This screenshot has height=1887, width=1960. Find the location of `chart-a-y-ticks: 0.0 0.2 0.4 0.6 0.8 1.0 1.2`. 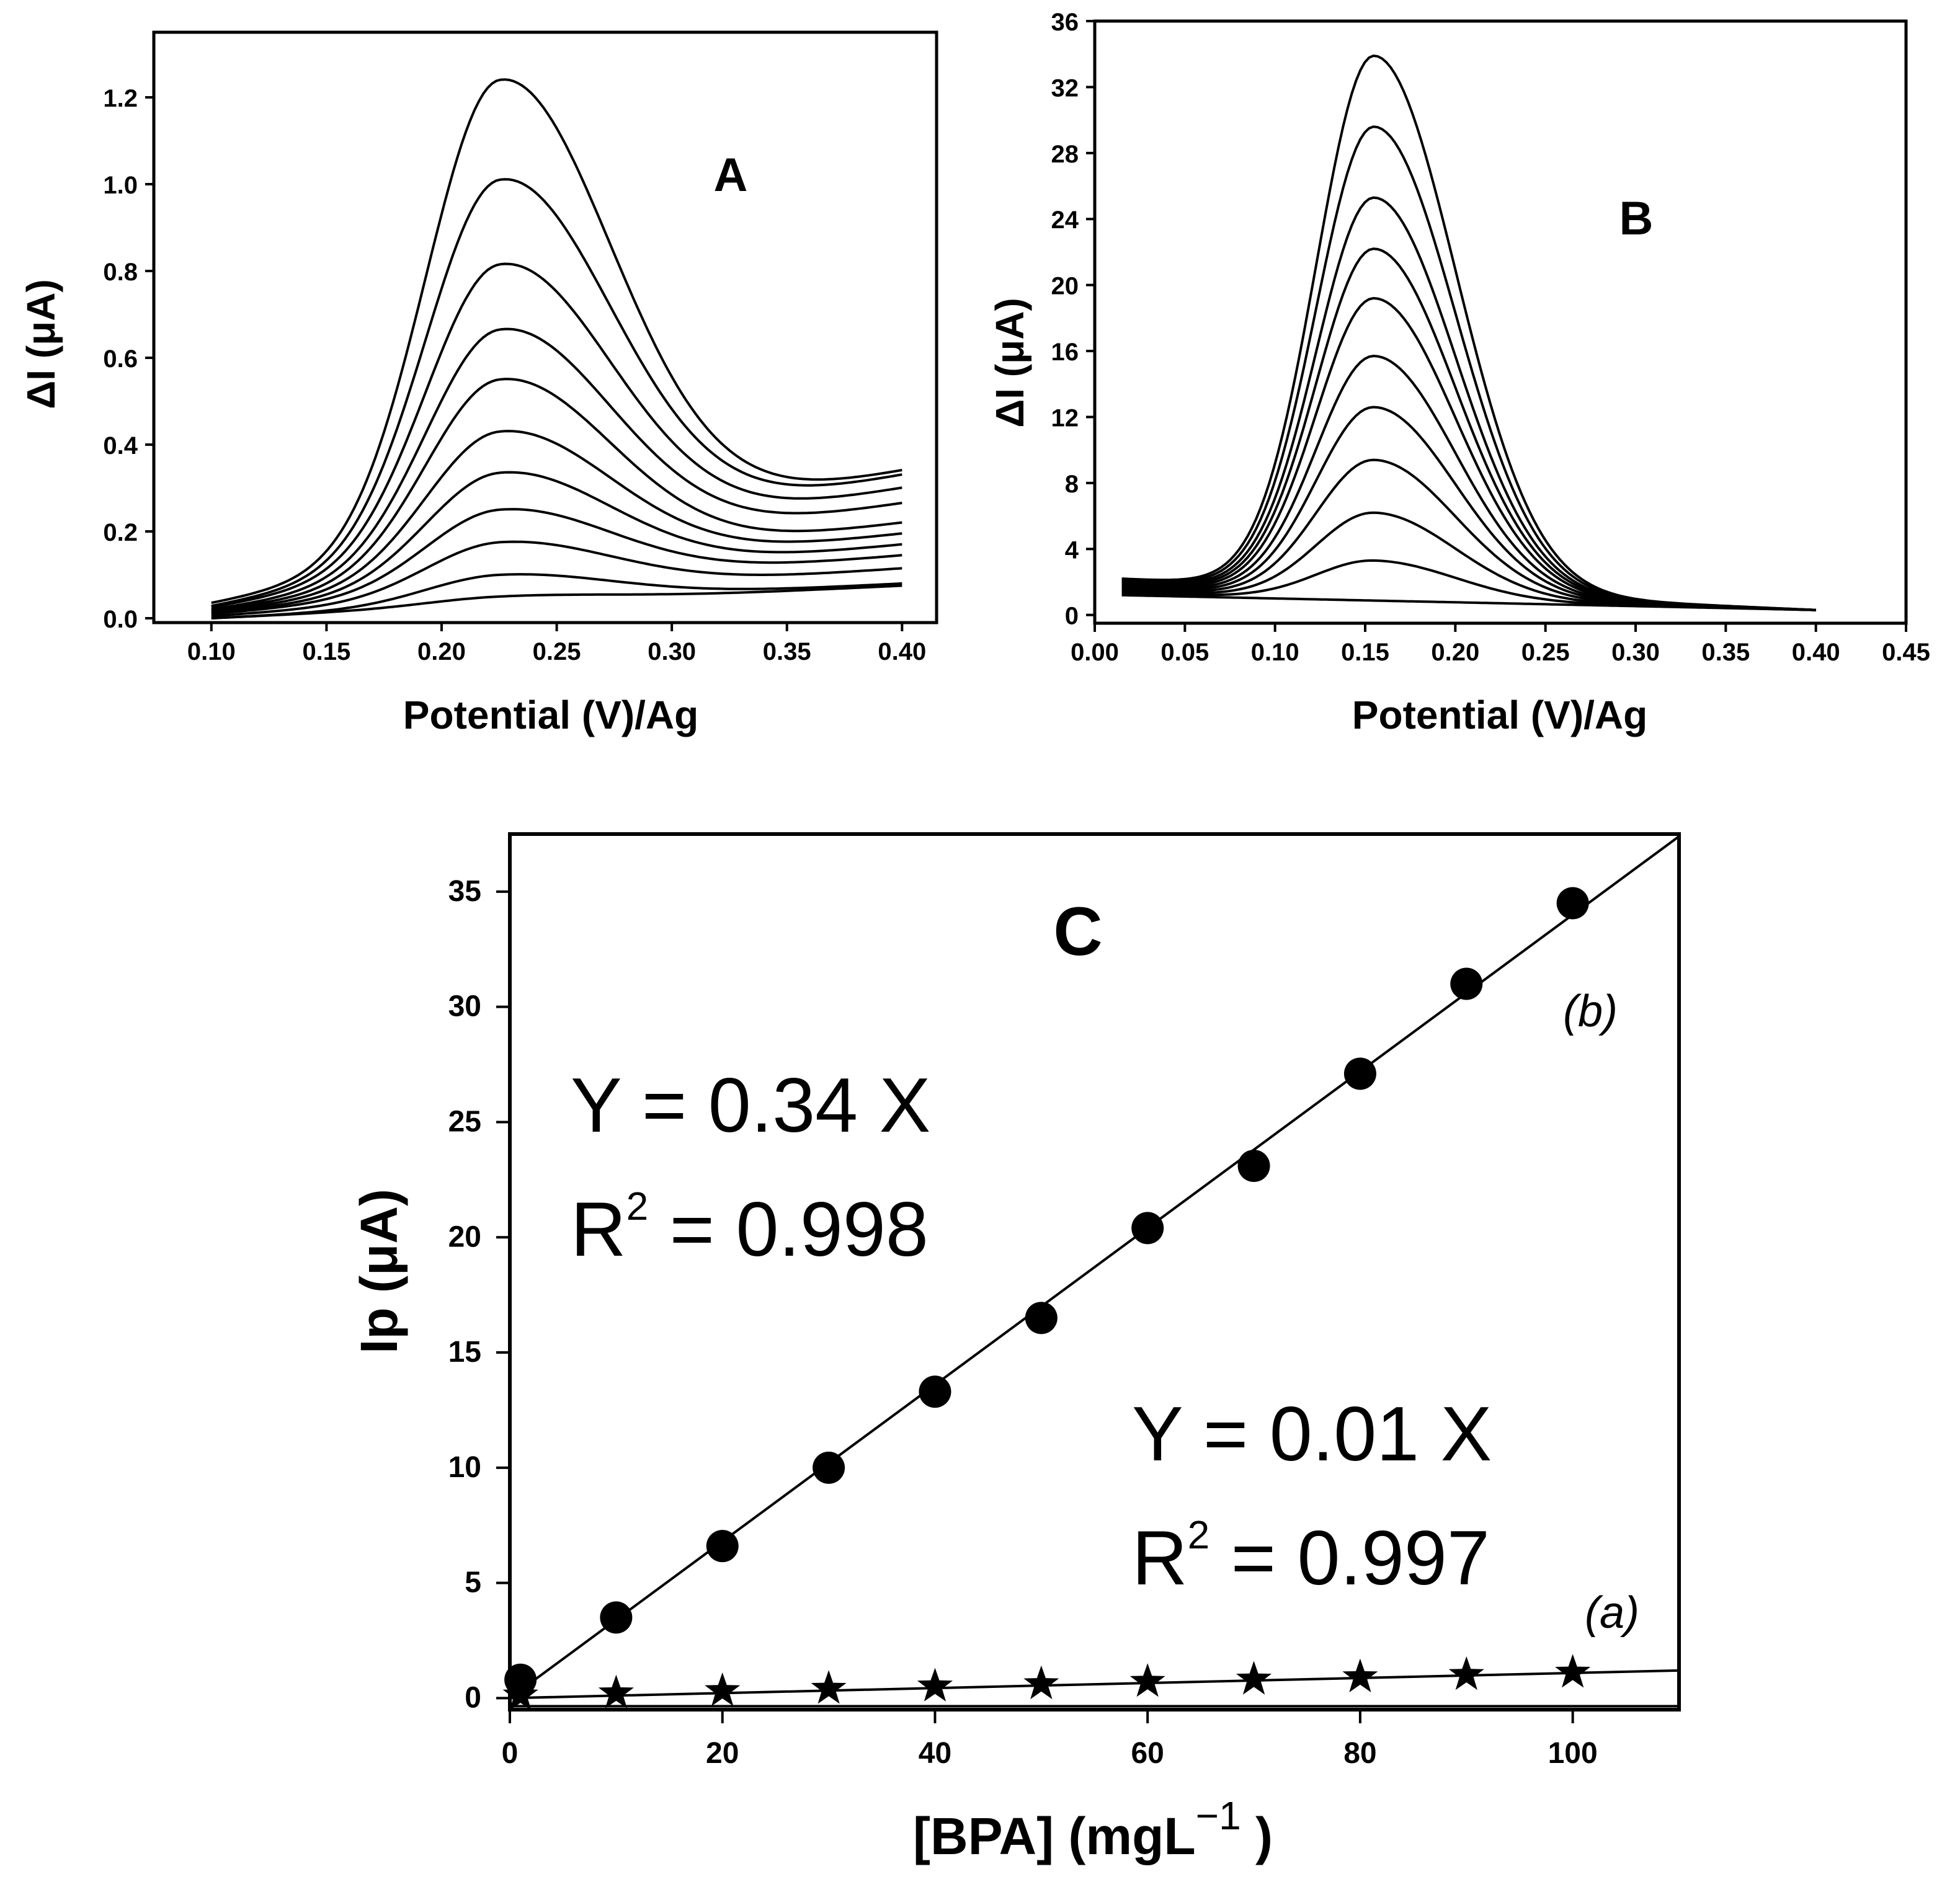

chart-a-y-ticks: 0.0 0.2 0.4 0.6 0.8 1.0 1.2 is located at coordinates (128, 359).